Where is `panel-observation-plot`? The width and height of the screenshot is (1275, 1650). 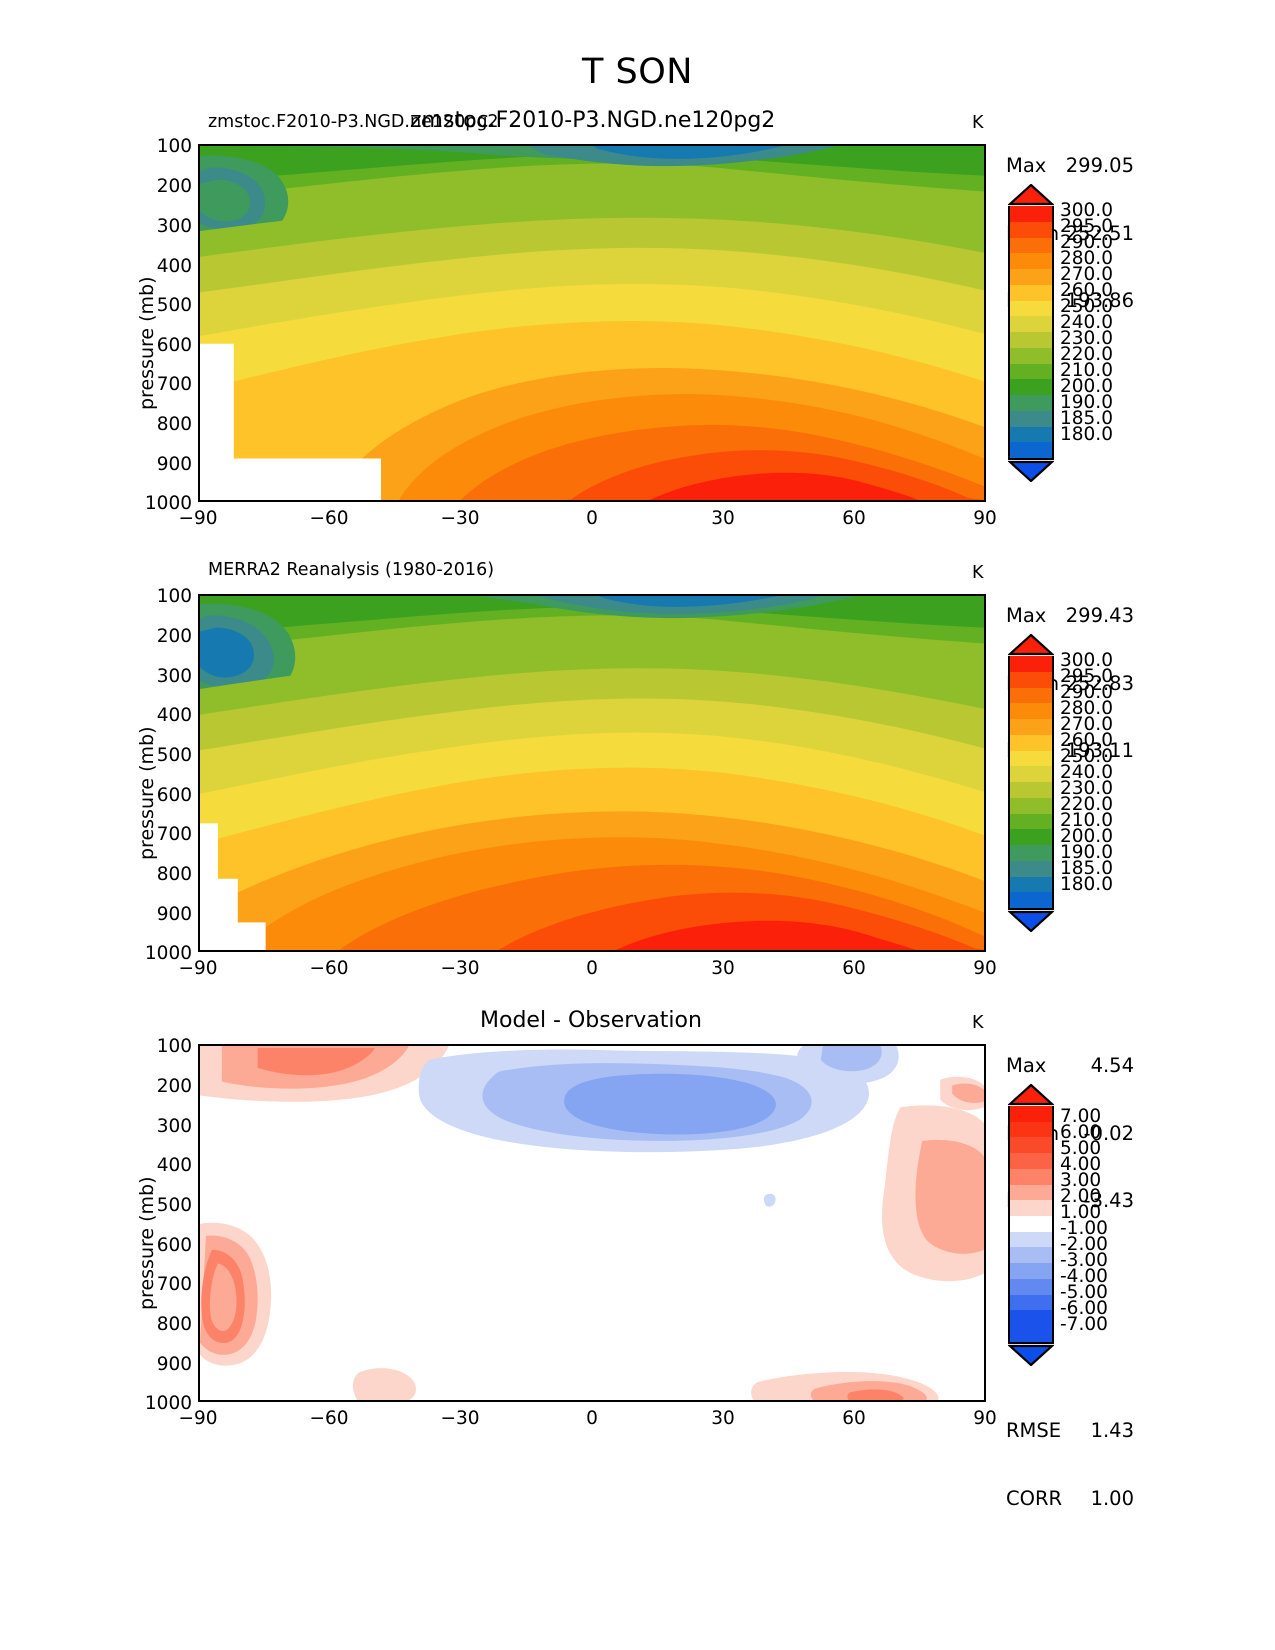 panel-observation-plot is located at coordinates (592, 773).